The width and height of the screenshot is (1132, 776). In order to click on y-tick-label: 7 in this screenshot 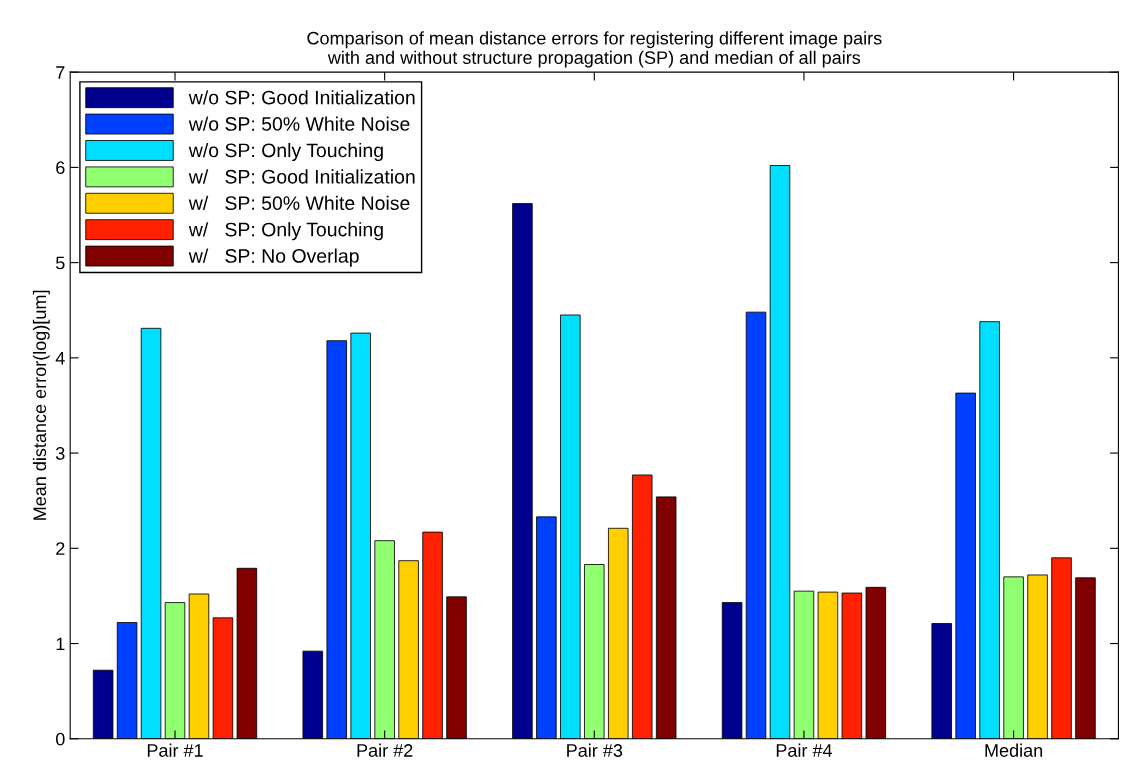, I will do `click(60, 72)`.